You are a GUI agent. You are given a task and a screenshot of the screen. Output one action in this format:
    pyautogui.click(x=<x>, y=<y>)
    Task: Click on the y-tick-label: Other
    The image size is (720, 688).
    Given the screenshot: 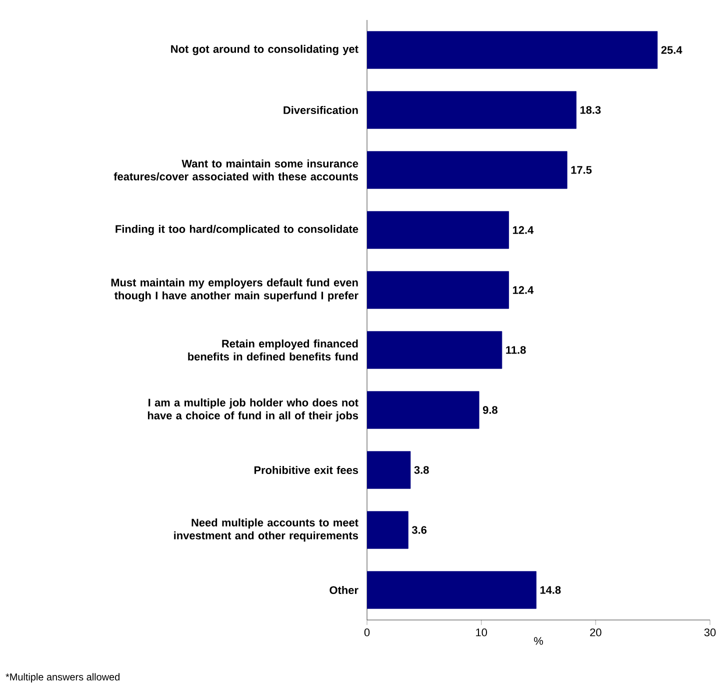 What is the action you would take?
    pyautogui.click(x=344, y=590)
    